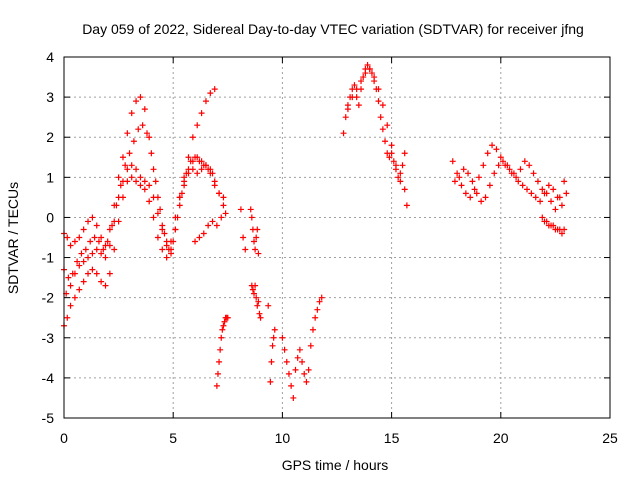  Describe the element at coordinates (50, 97) in the screenshot. I see `y-tick-label: 3` at that location.